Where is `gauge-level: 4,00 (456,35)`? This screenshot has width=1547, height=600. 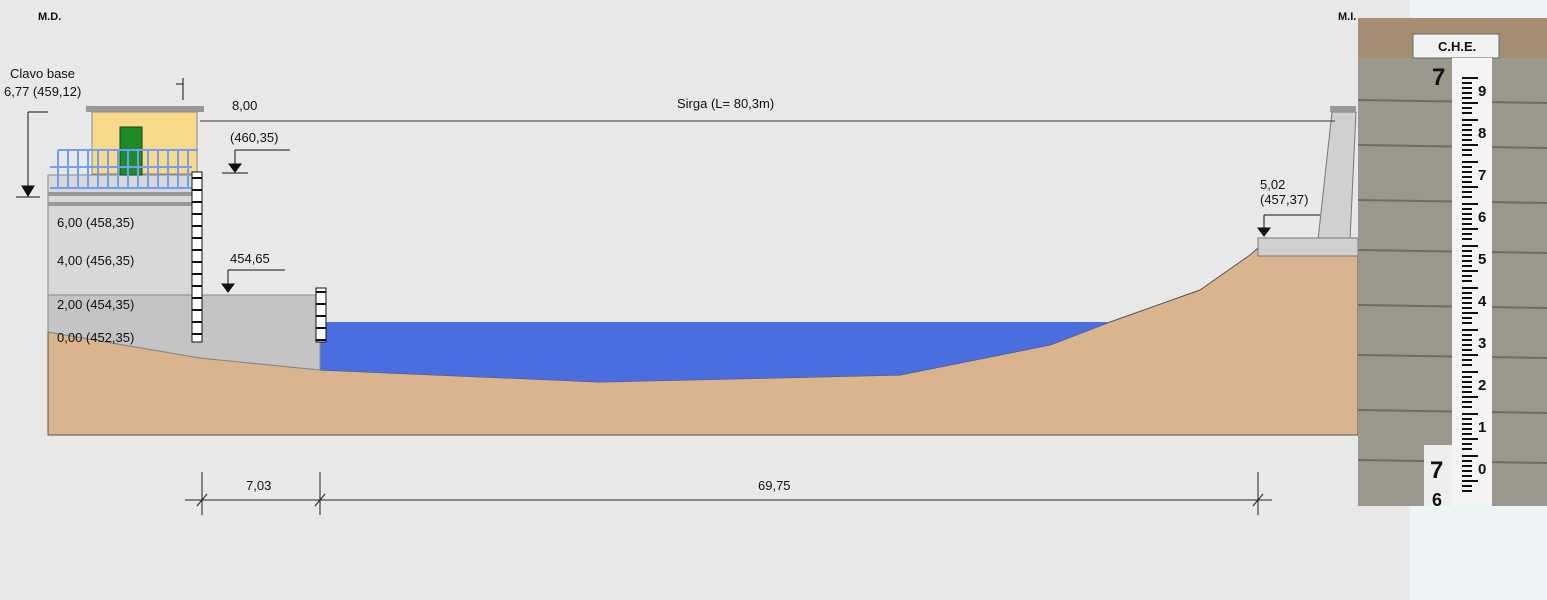 gauge-level: 4,00 (456,35) is located at coordinates (95, 260).